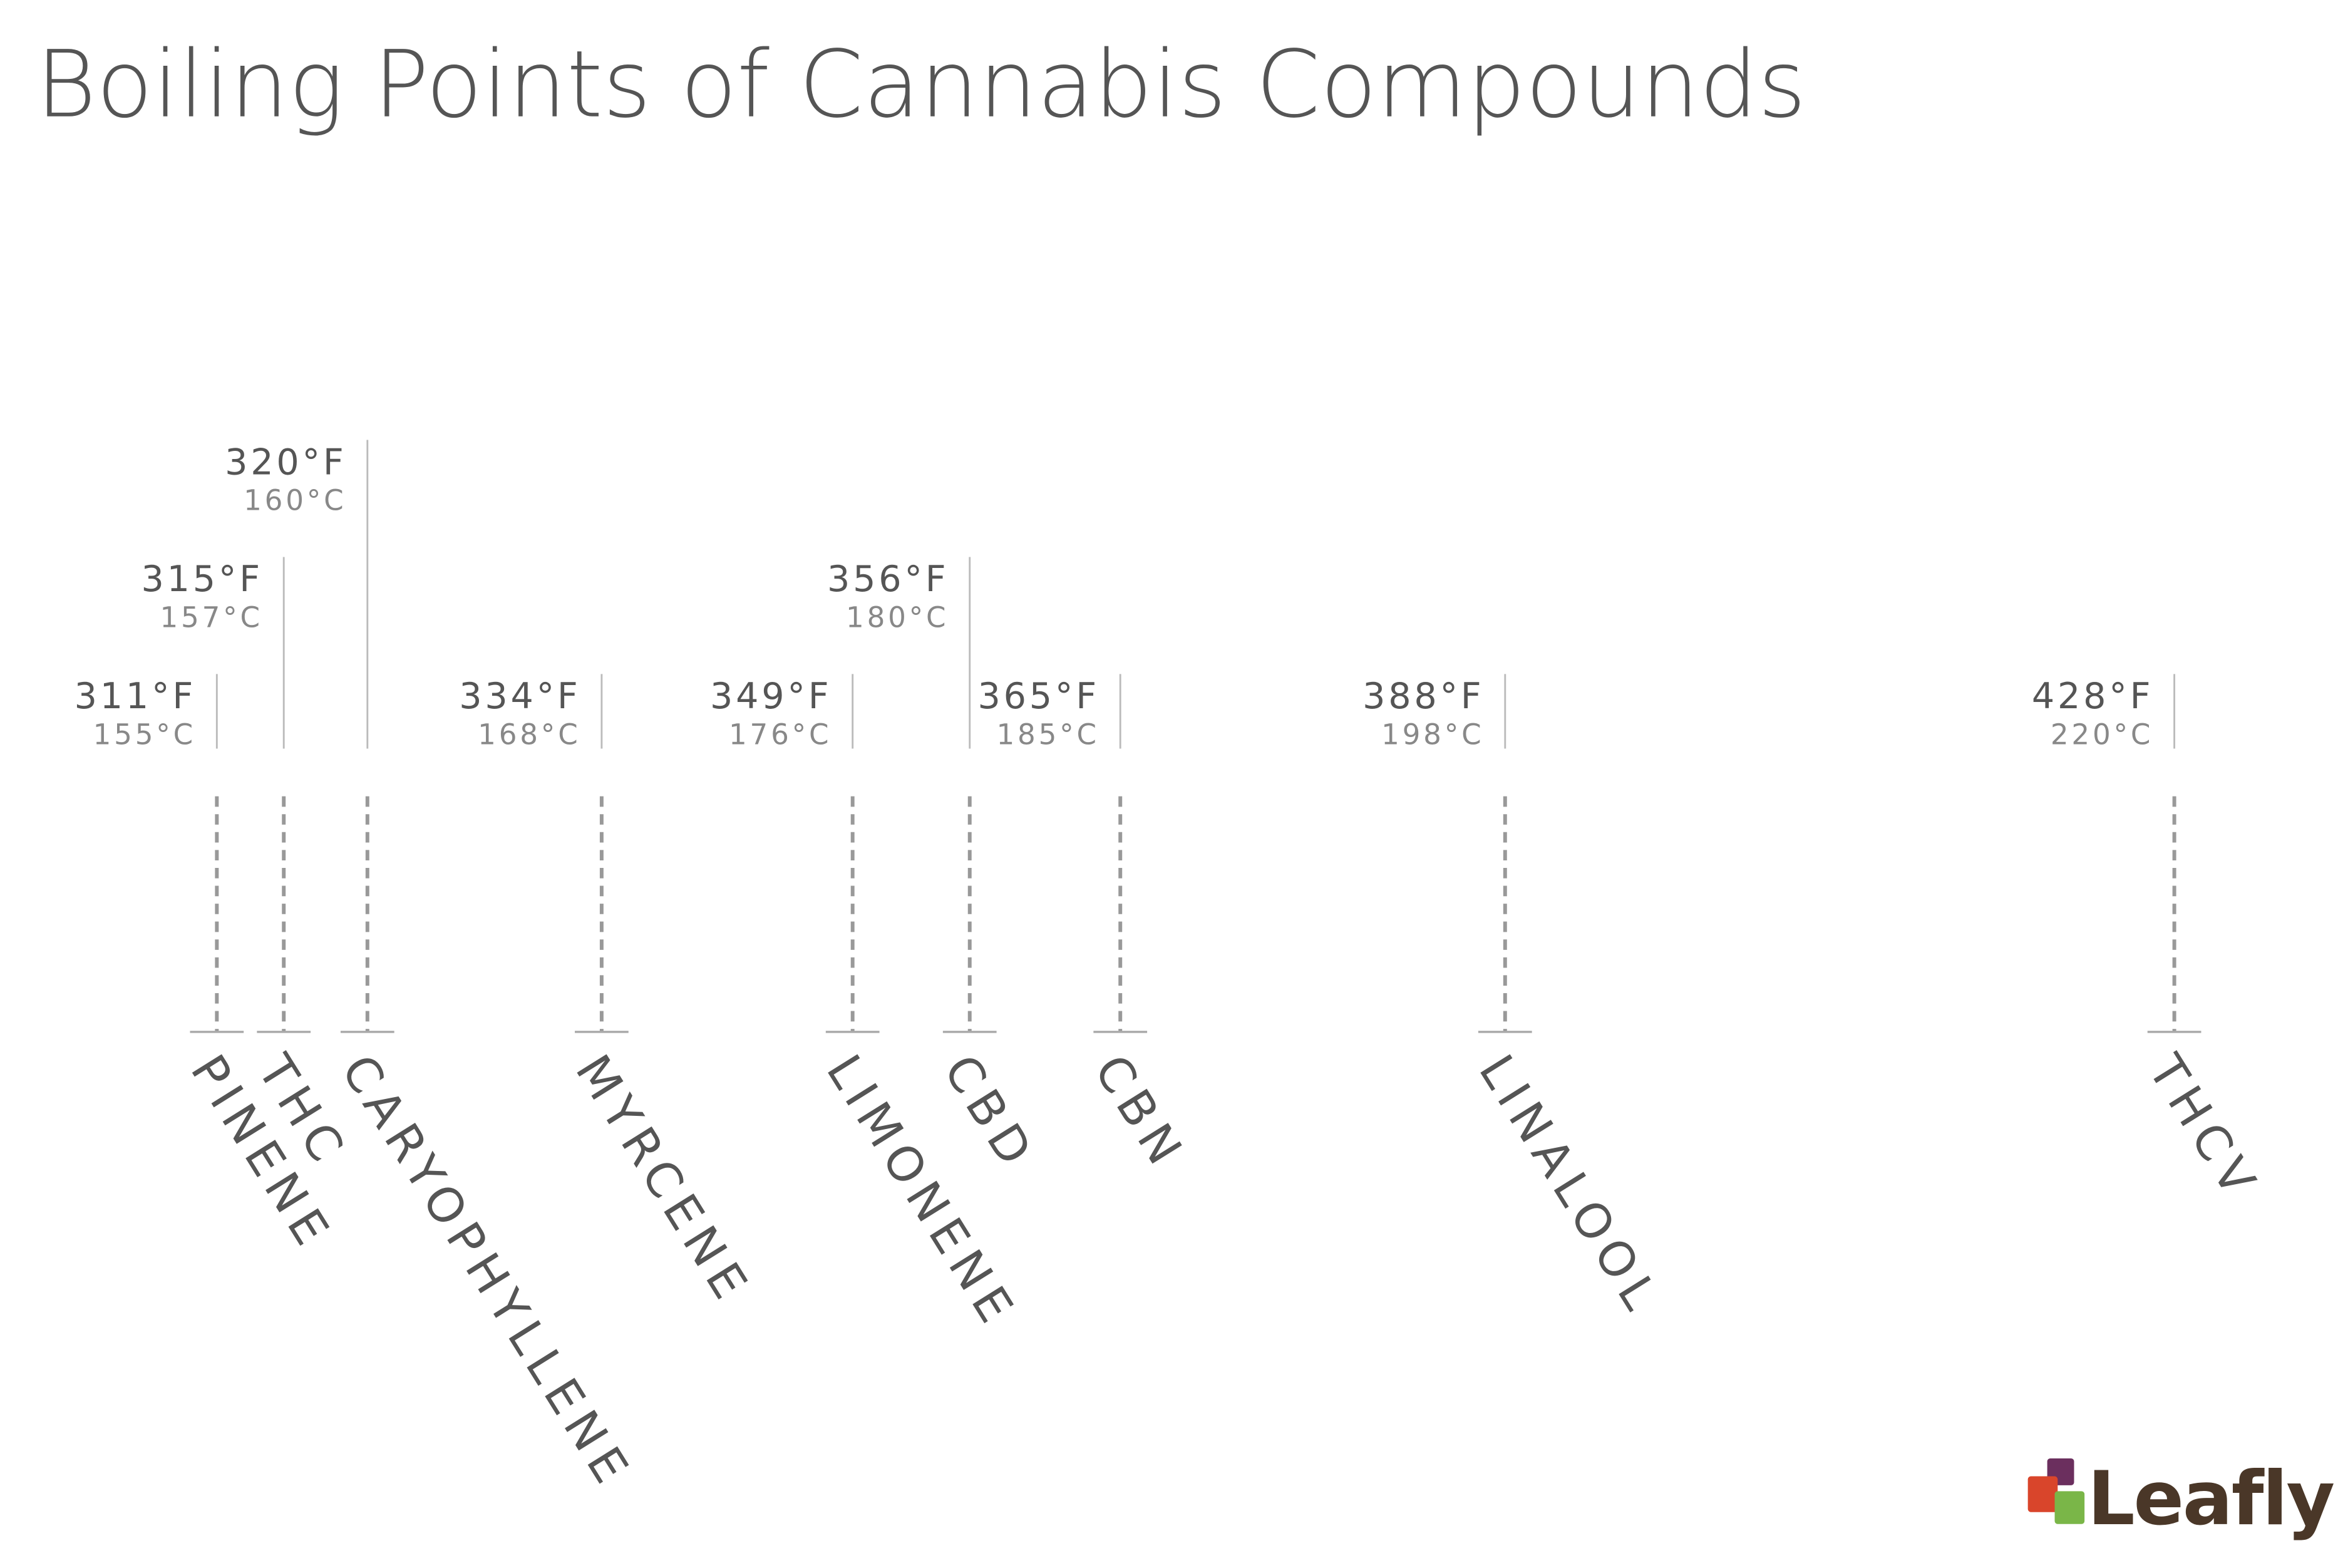 The height and width of the screenshot is (1568, 2338). I want to click on celsius-label: 185°C, so click(1048, 734).